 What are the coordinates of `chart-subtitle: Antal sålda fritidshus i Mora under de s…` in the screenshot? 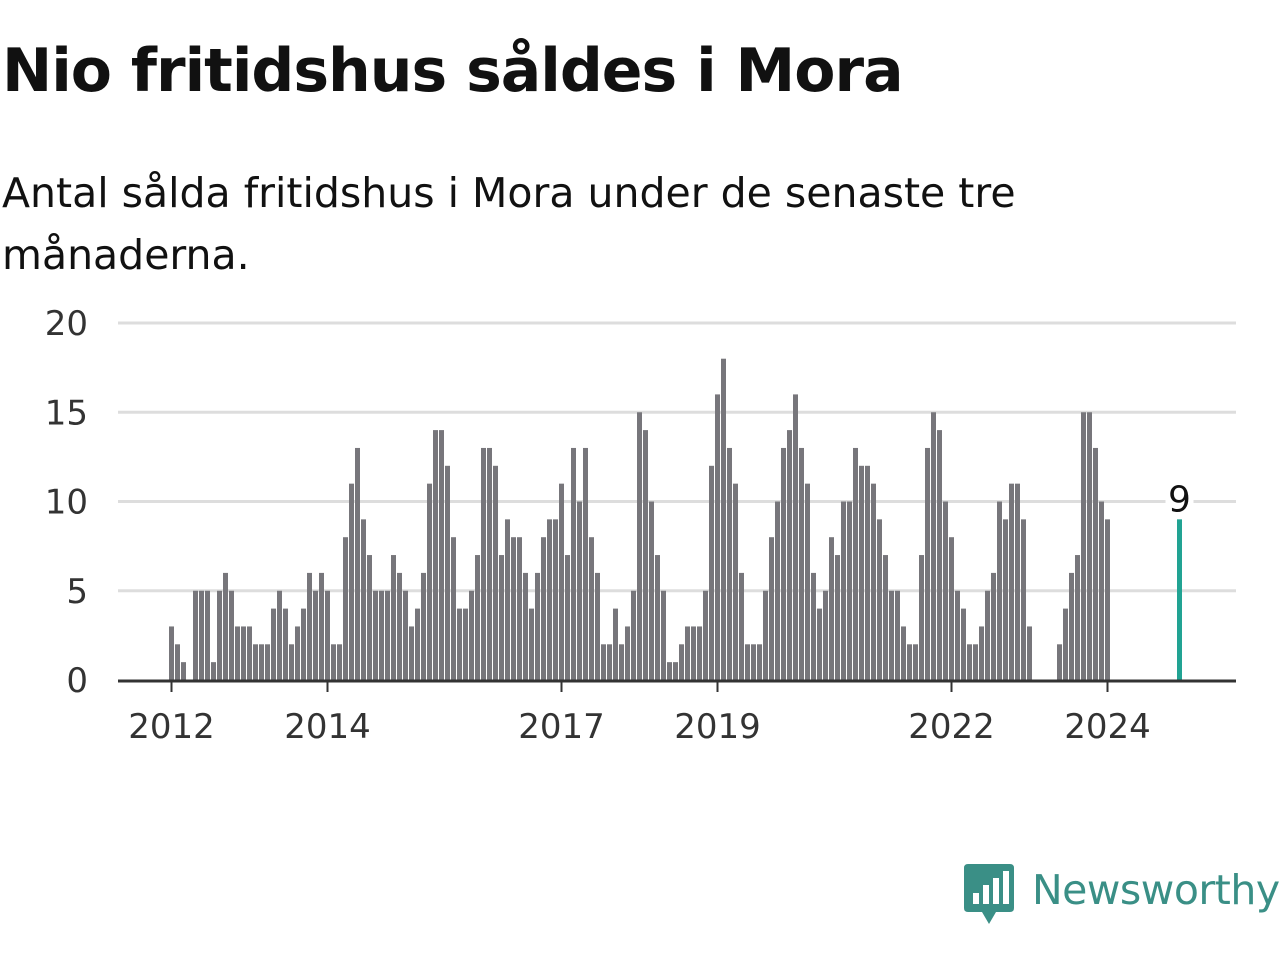 It's located at (509, 224).